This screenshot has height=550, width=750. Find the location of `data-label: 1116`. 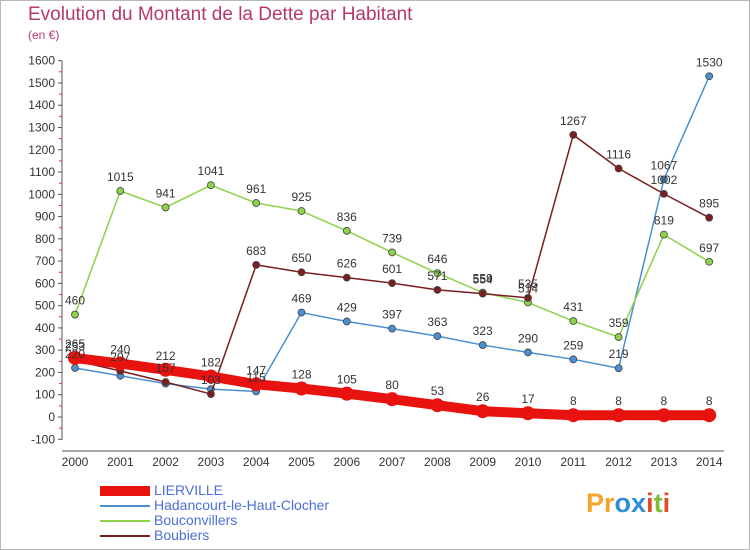

data-label: 1116 is located at coordinates (618, 154).